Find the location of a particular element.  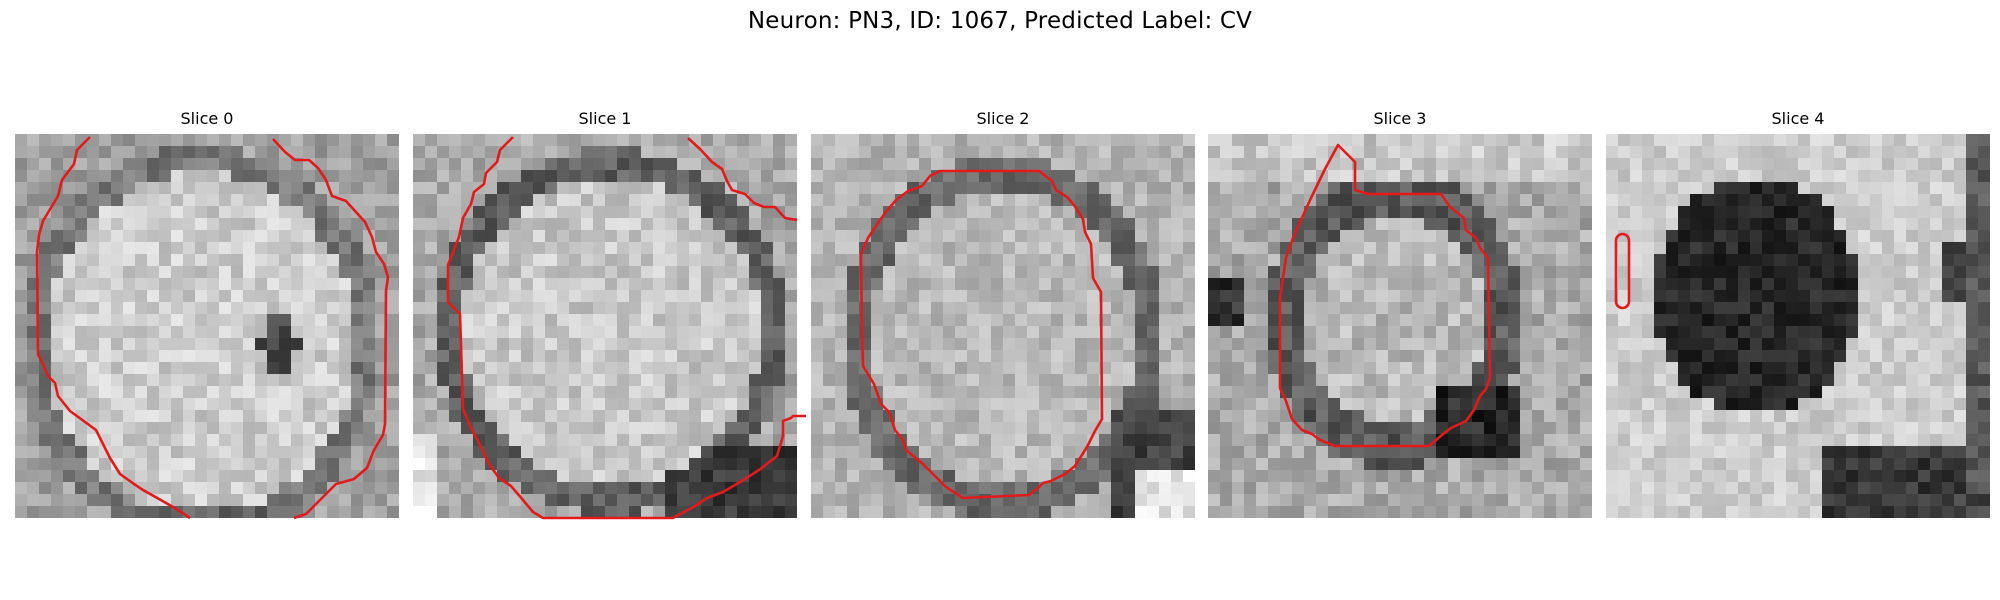

slice-panel-2: Slice 2 is located at coordinates (1003, 314).